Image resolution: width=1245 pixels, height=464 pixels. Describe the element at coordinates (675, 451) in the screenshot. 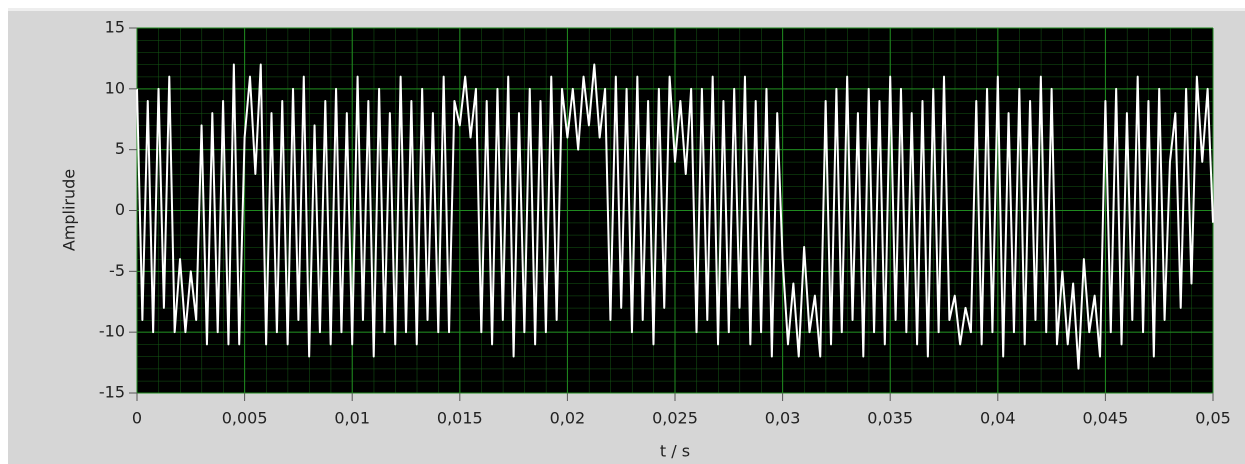

I see `x-axis-label: t / s` at that location.